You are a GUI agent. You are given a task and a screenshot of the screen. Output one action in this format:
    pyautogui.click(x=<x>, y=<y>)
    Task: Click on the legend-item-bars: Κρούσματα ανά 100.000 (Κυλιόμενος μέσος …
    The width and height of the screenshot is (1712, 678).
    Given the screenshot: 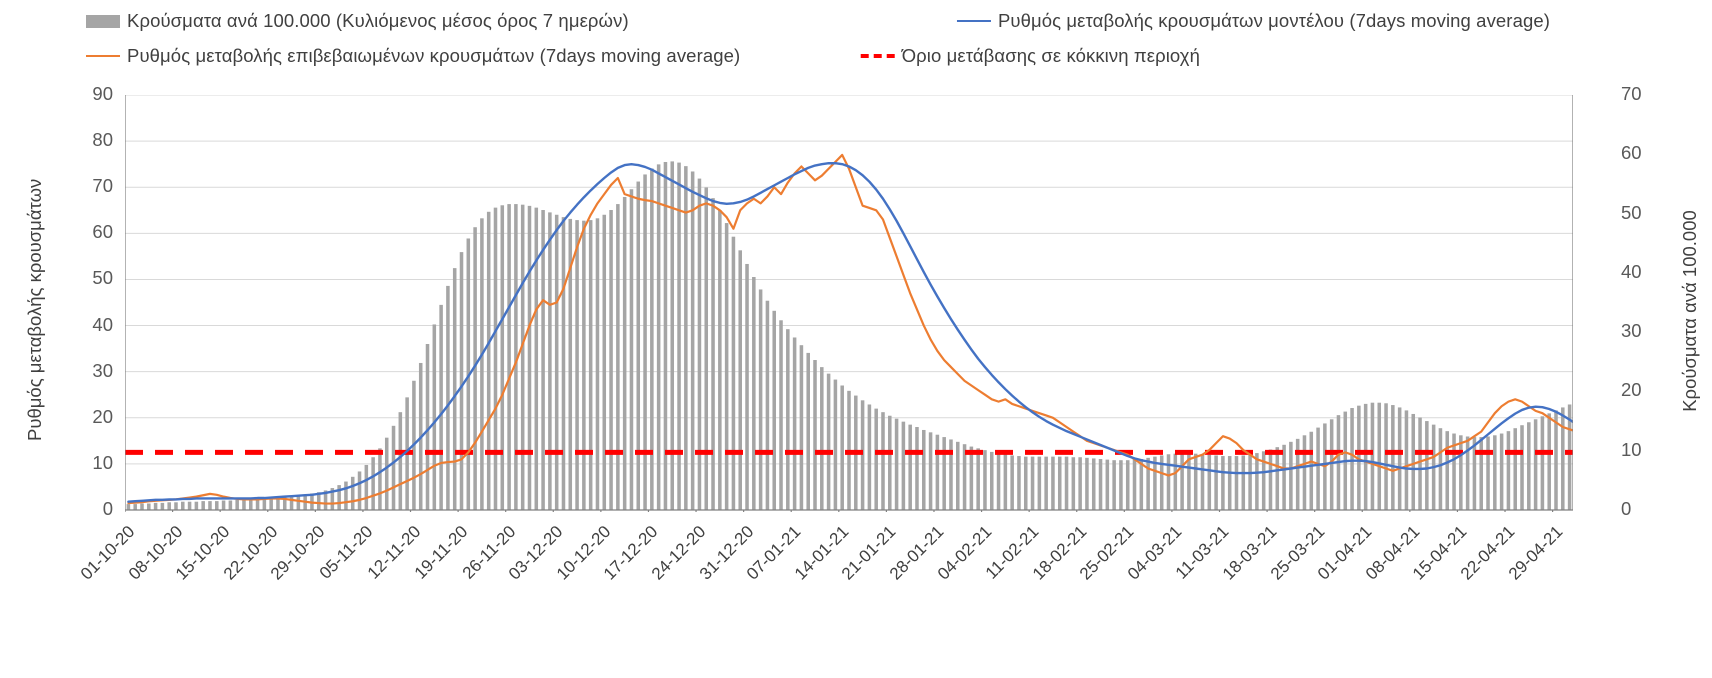 What is the action you would take?
    pyautogui.click(x=357, y=21)
    